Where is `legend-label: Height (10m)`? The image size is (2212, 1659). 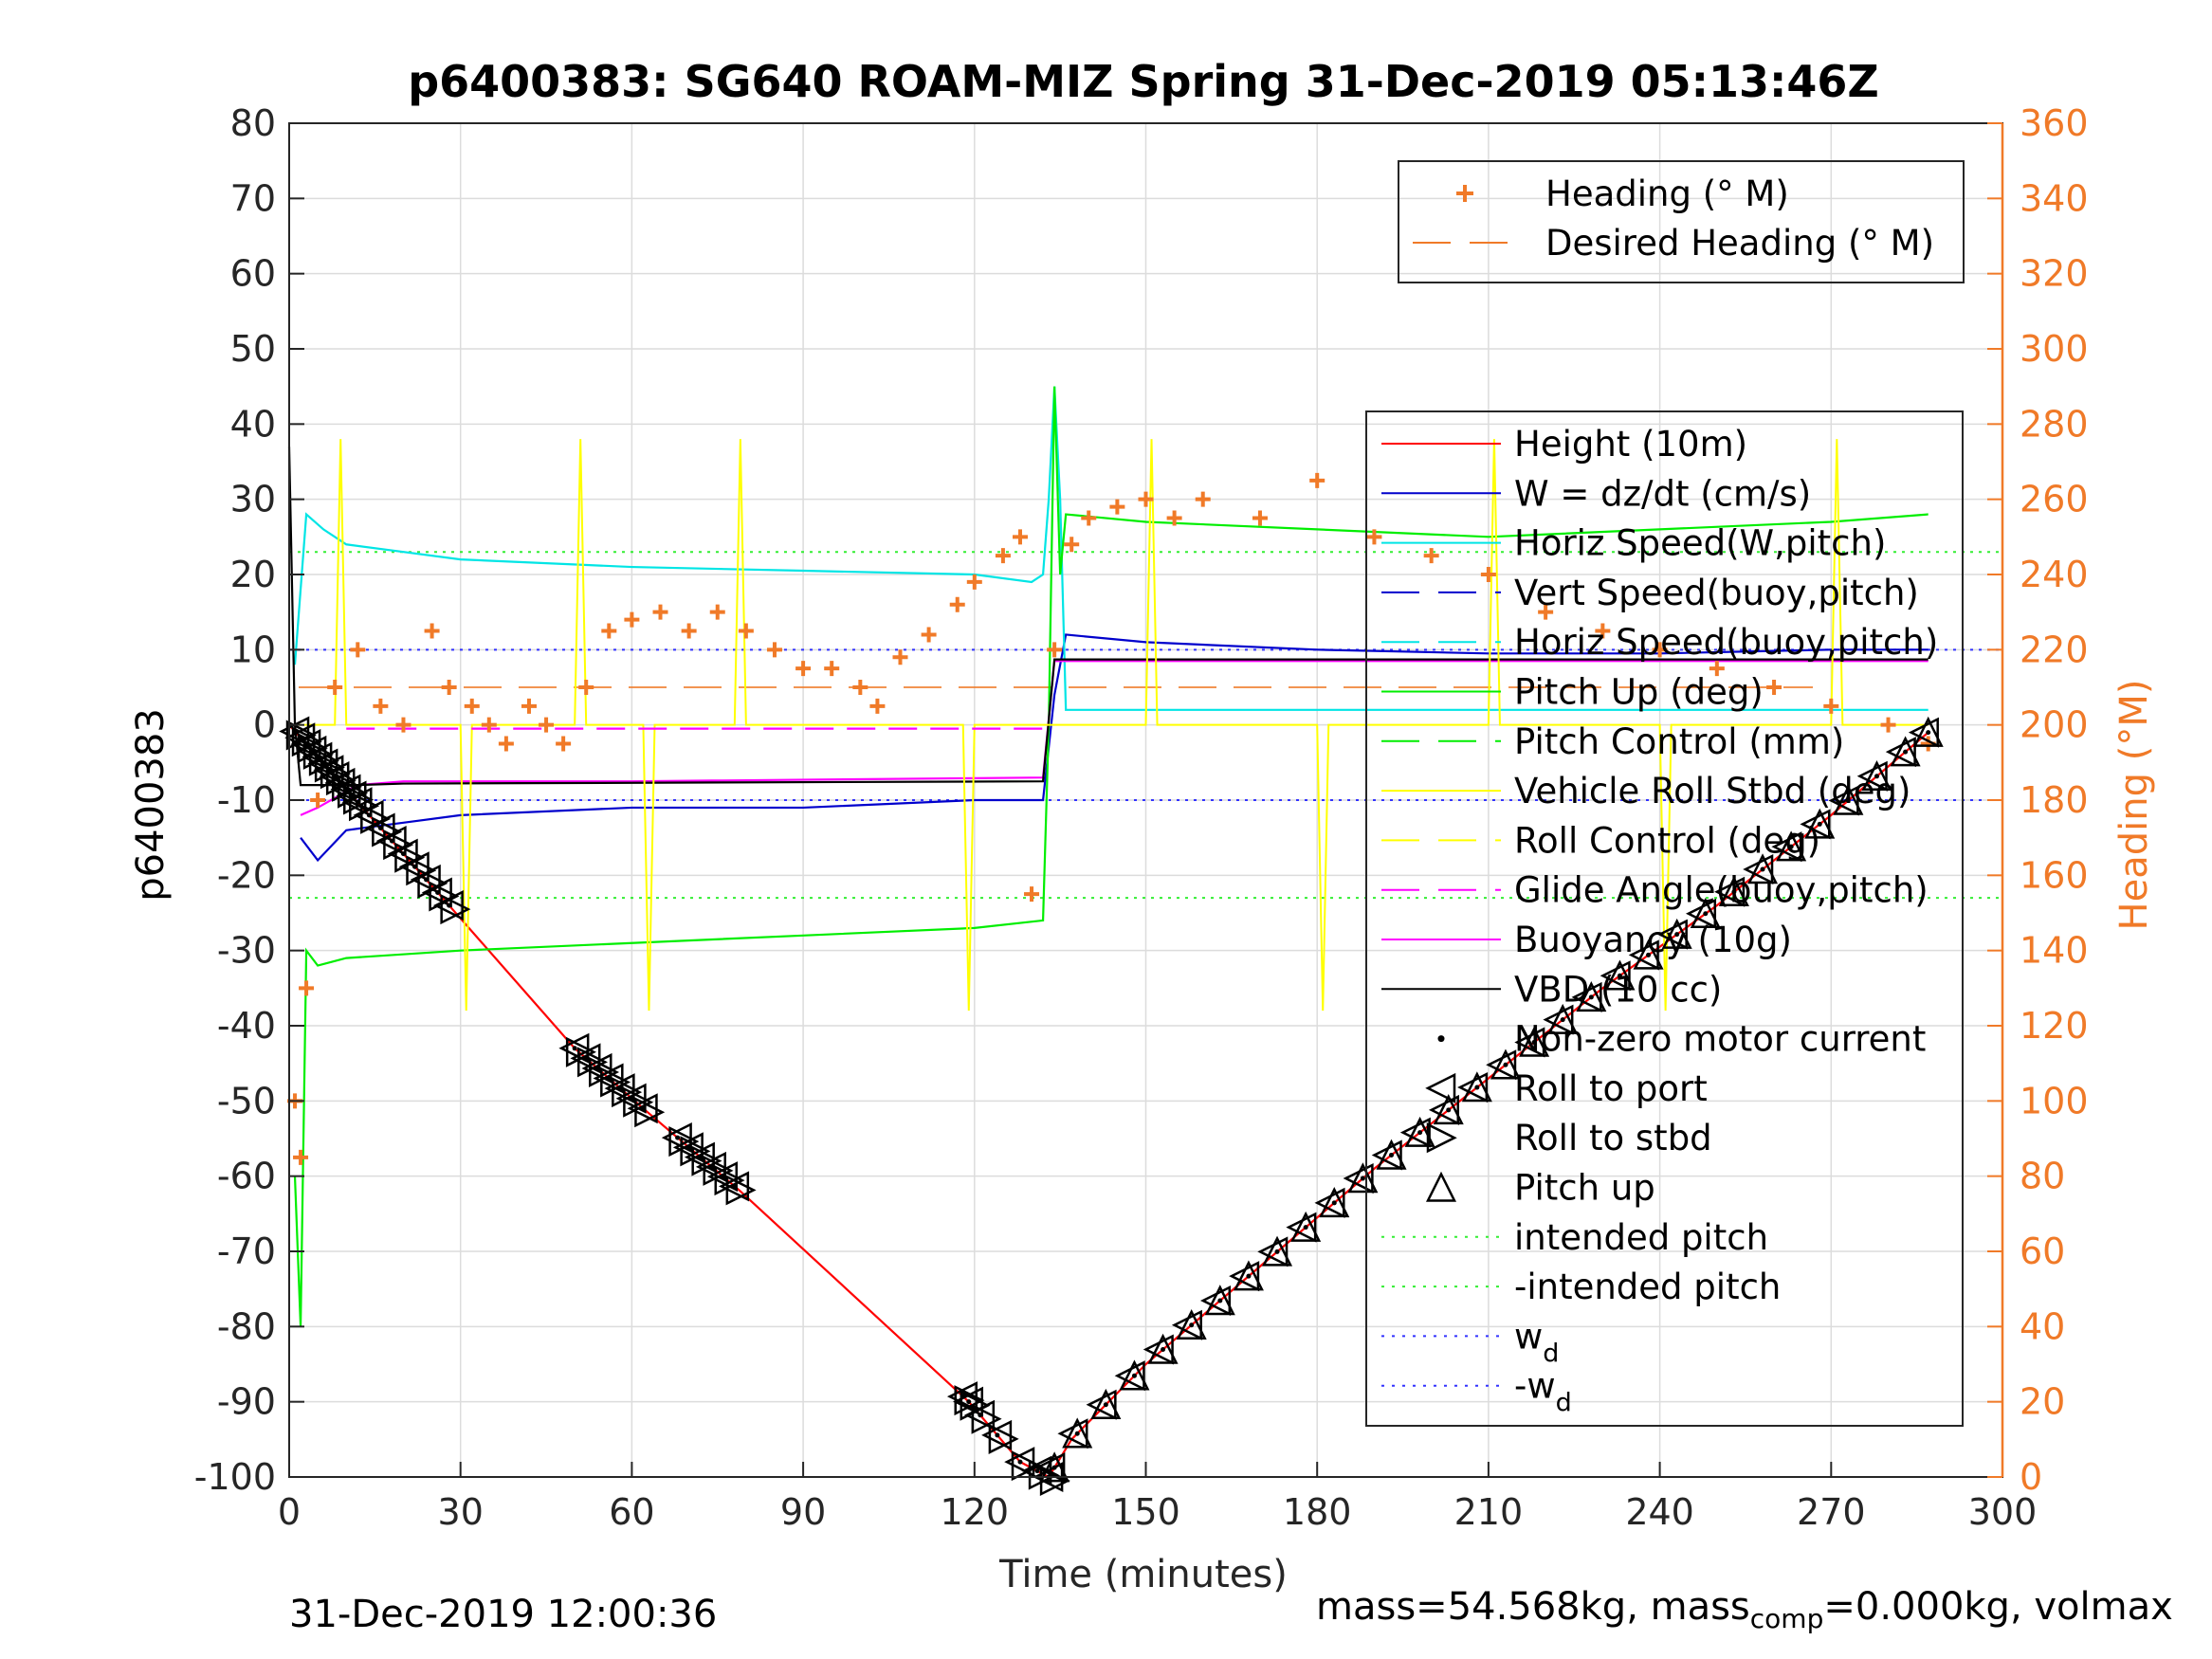 legend-label: Height (10m) is located at coordinates (1630, 444).